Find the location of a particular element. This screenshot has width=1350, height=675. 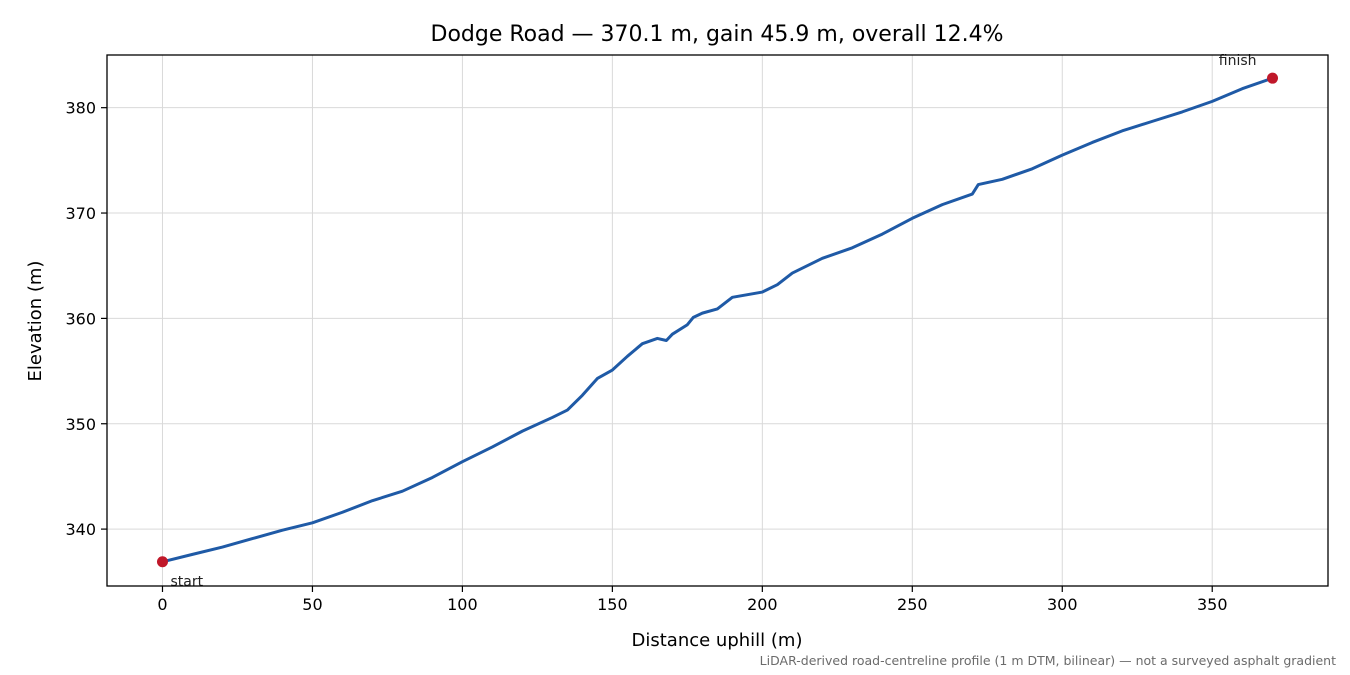

x-axis-label: Distance uphill (m) is located at coordinates (717, 640).